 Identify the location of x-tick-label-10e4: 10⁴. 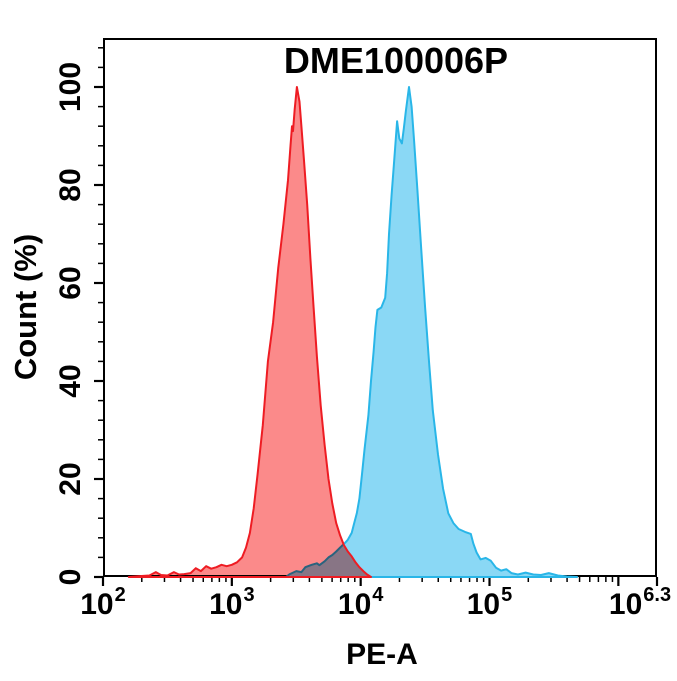
(360, 602).